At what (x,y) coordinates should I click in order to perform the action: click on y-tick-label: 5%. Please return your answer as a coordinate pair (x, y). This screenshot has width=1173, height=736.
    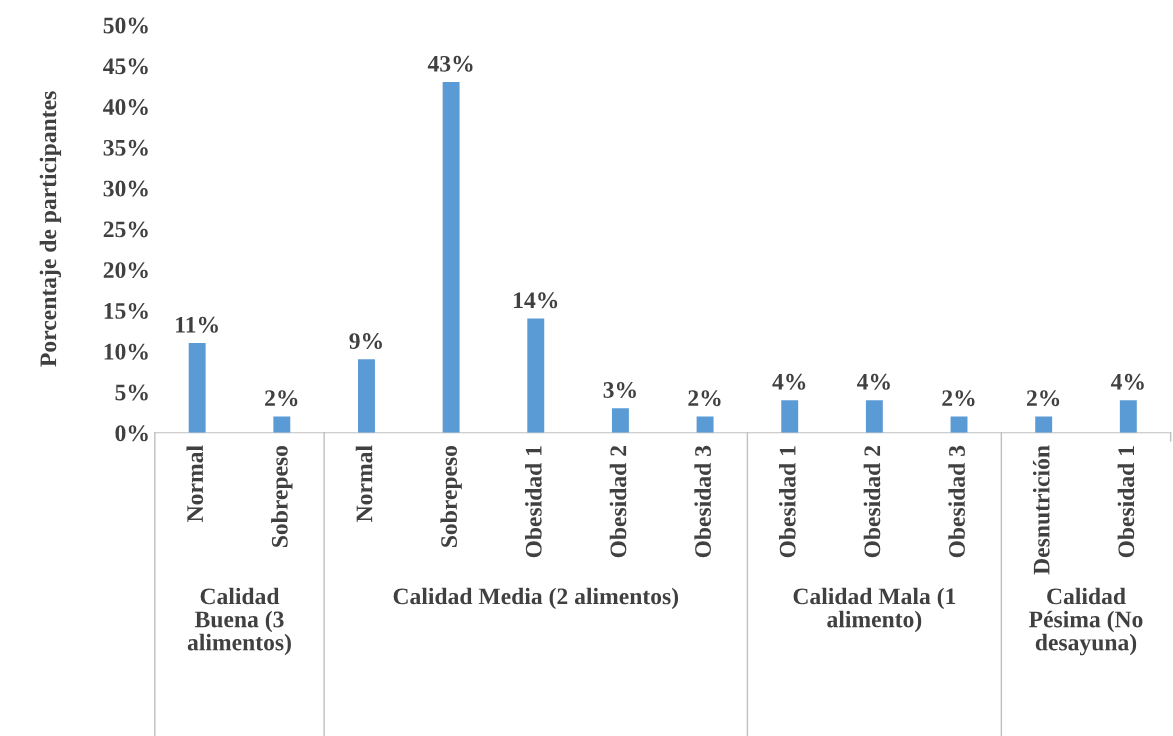
    Looking at the image, I should click on (131, 392).